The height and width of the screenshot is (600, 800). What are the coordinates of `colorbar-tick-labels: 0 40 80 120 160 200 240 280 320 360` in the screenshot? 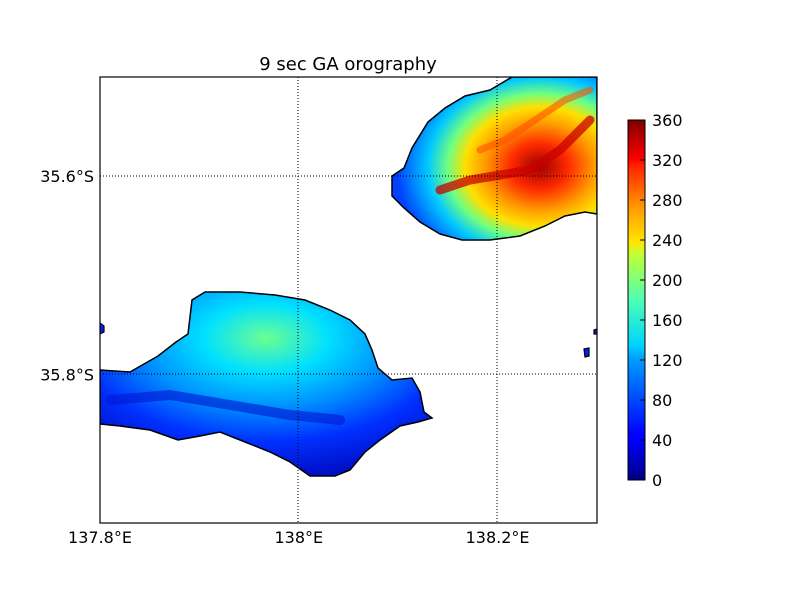 It's located at (661, 300).